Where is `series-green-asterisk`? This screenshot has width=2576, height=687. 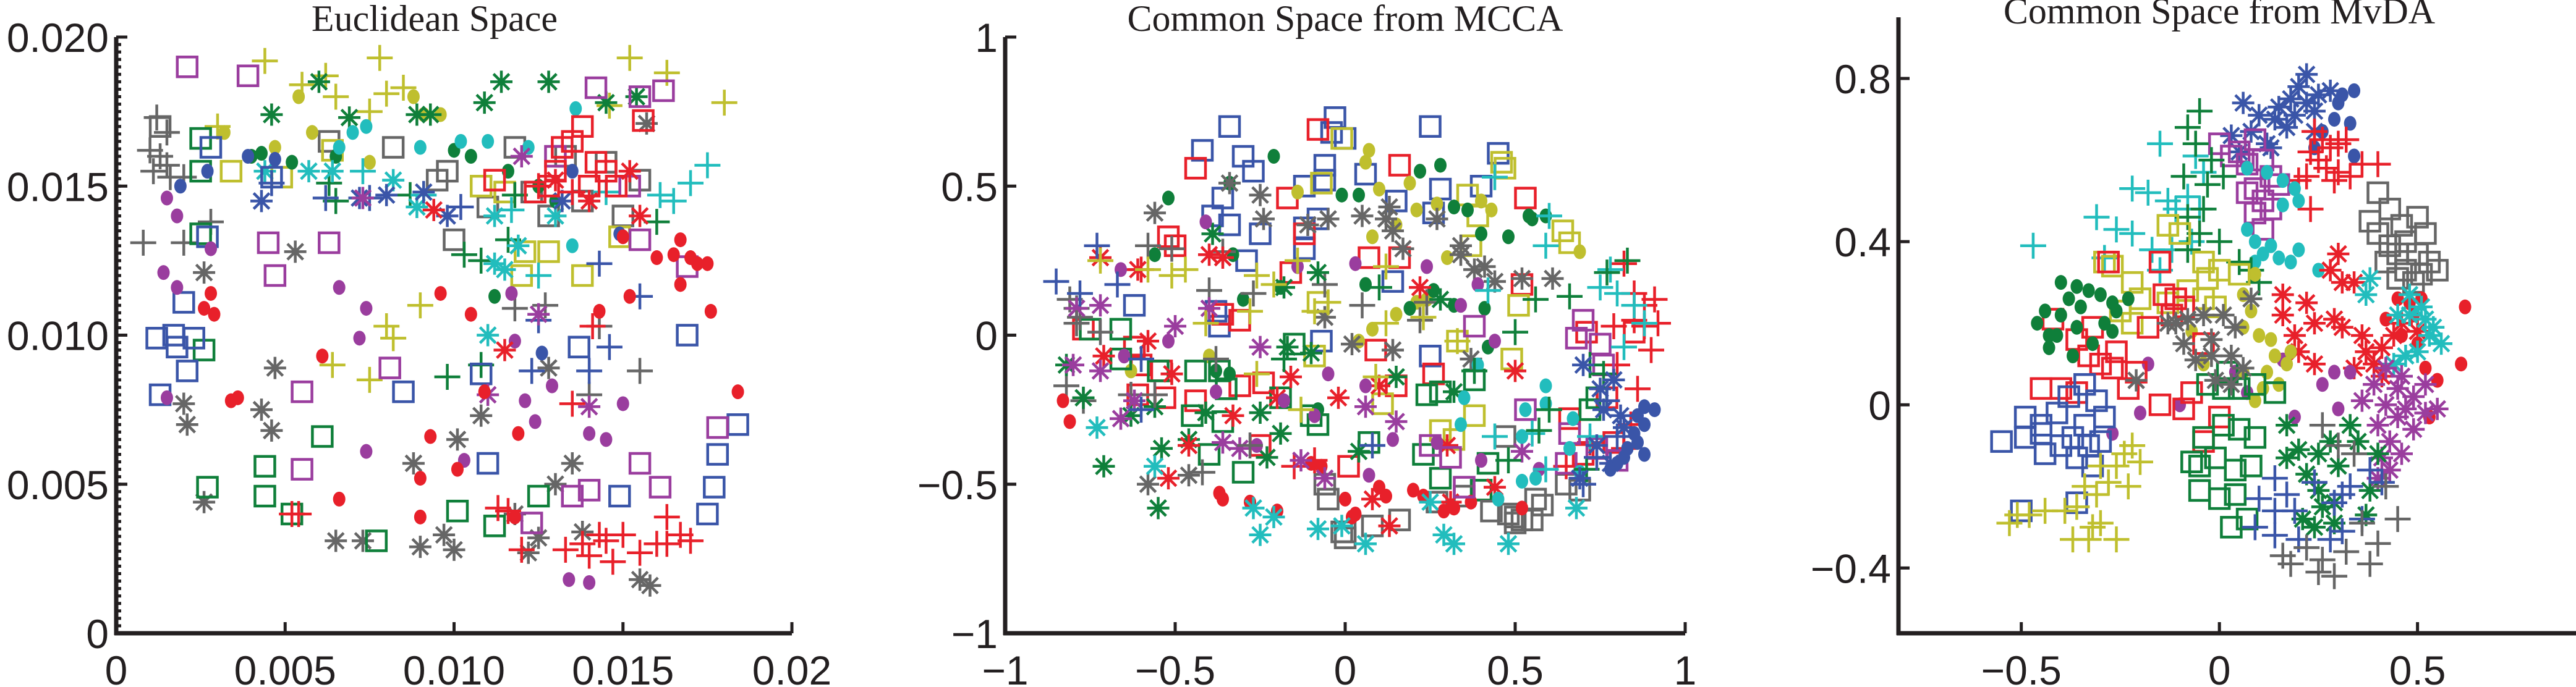 series-green-asterisk is located at coordinates (454, 100).